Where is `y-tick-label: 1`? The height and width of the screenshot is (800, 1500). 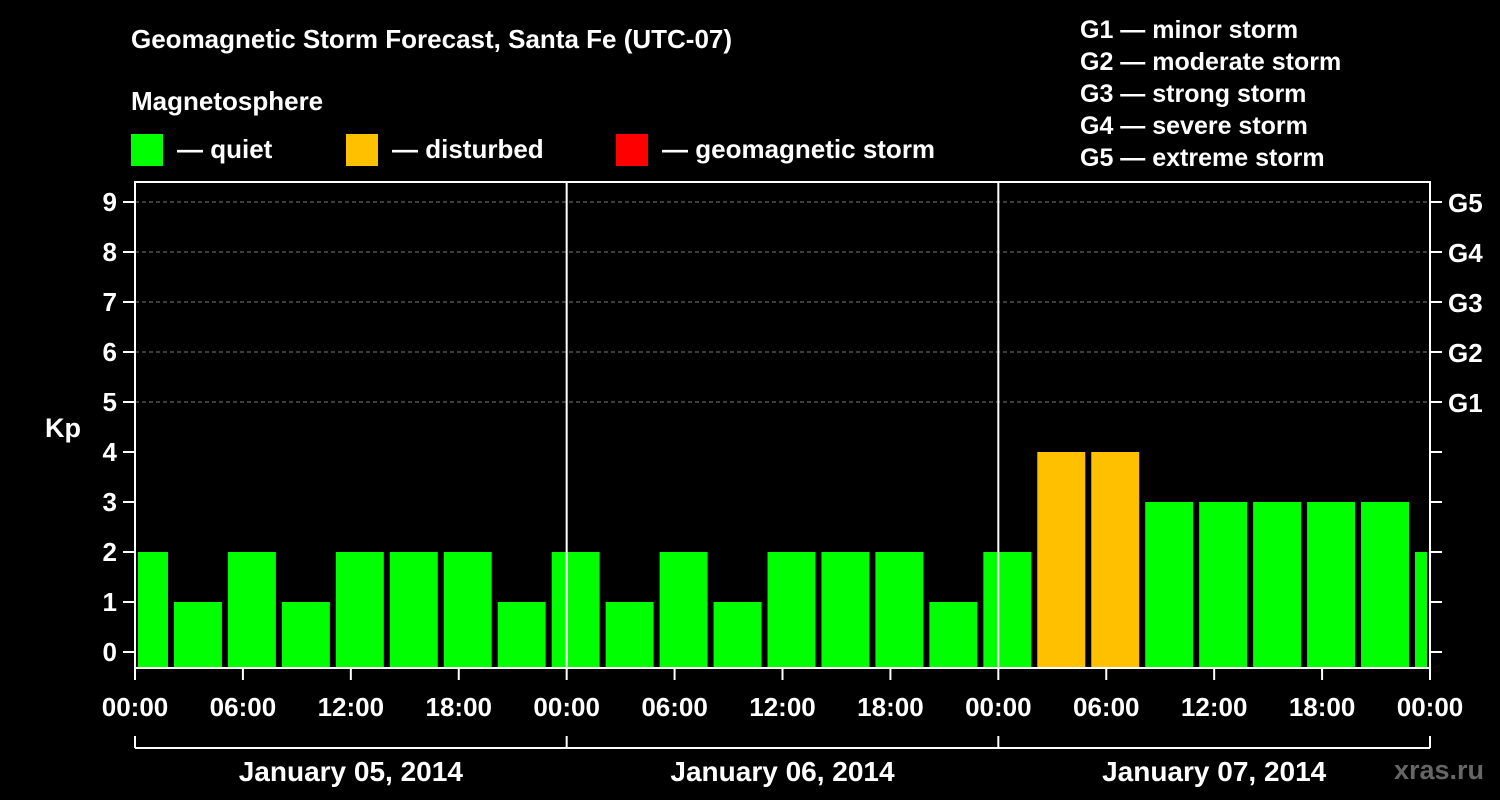
y-tick-label: 1 is located at coordinates (110, 602).